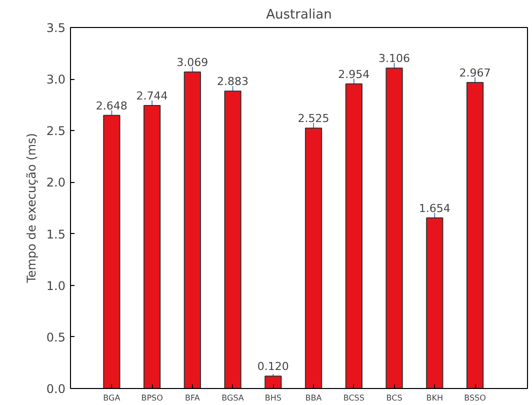 The width and height of the screenshot is (532, 405). I want to click on x-tick-label: BHS, so click(273, 398).